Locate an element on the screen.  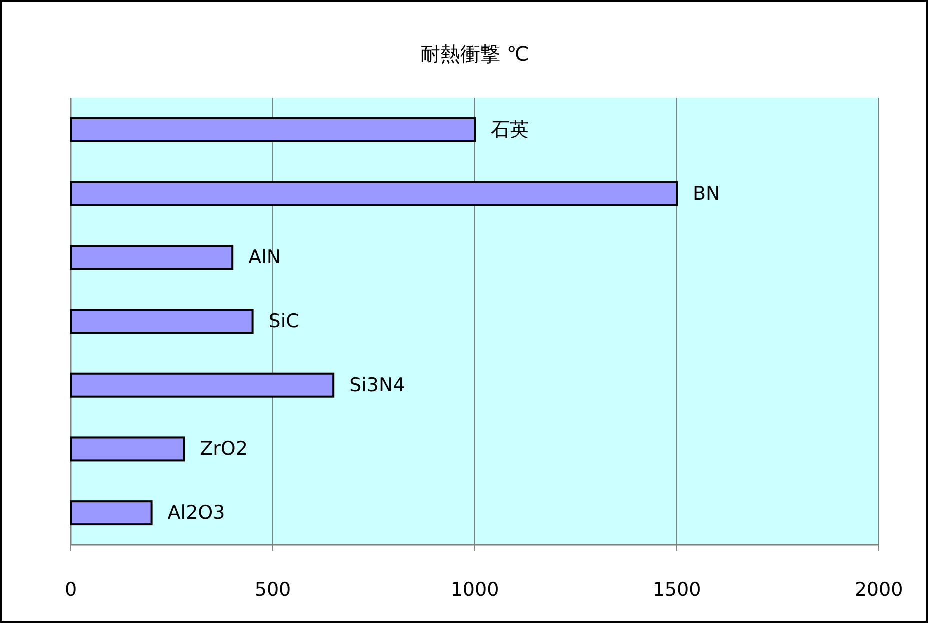
chart-title: 耐熱衝撃 ℃ is located at coordinates (475, 54).